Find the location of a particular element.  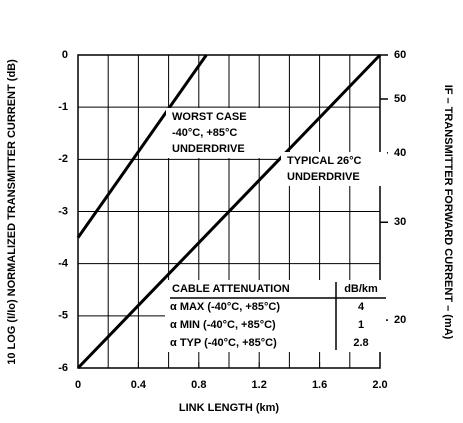

y-tick-label: -4 is located at coordinates (63, 264).